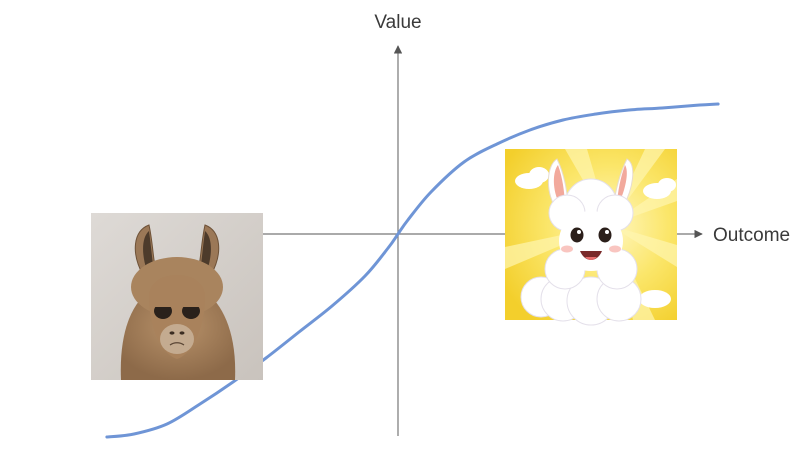 The width and height of the screenshot is (800, 468). I want to click on happy-llama-image, so click(591, 237).